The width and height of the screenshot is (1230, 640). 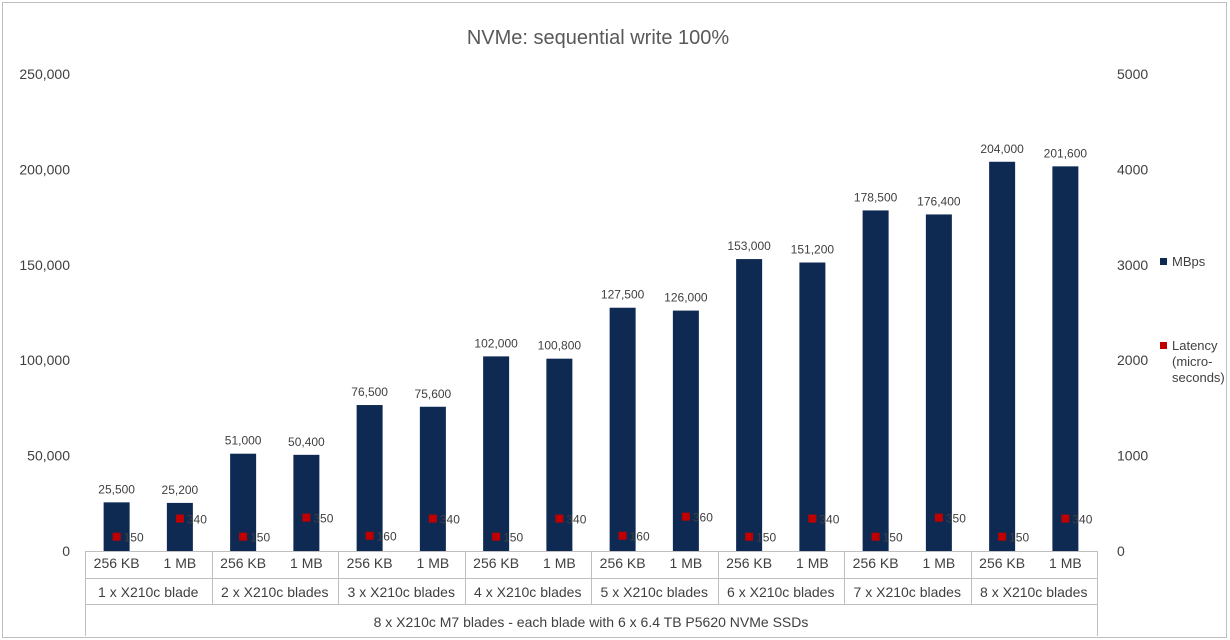 I want to click on y2-tick-label: 3000, so click(x=1132, y=265).